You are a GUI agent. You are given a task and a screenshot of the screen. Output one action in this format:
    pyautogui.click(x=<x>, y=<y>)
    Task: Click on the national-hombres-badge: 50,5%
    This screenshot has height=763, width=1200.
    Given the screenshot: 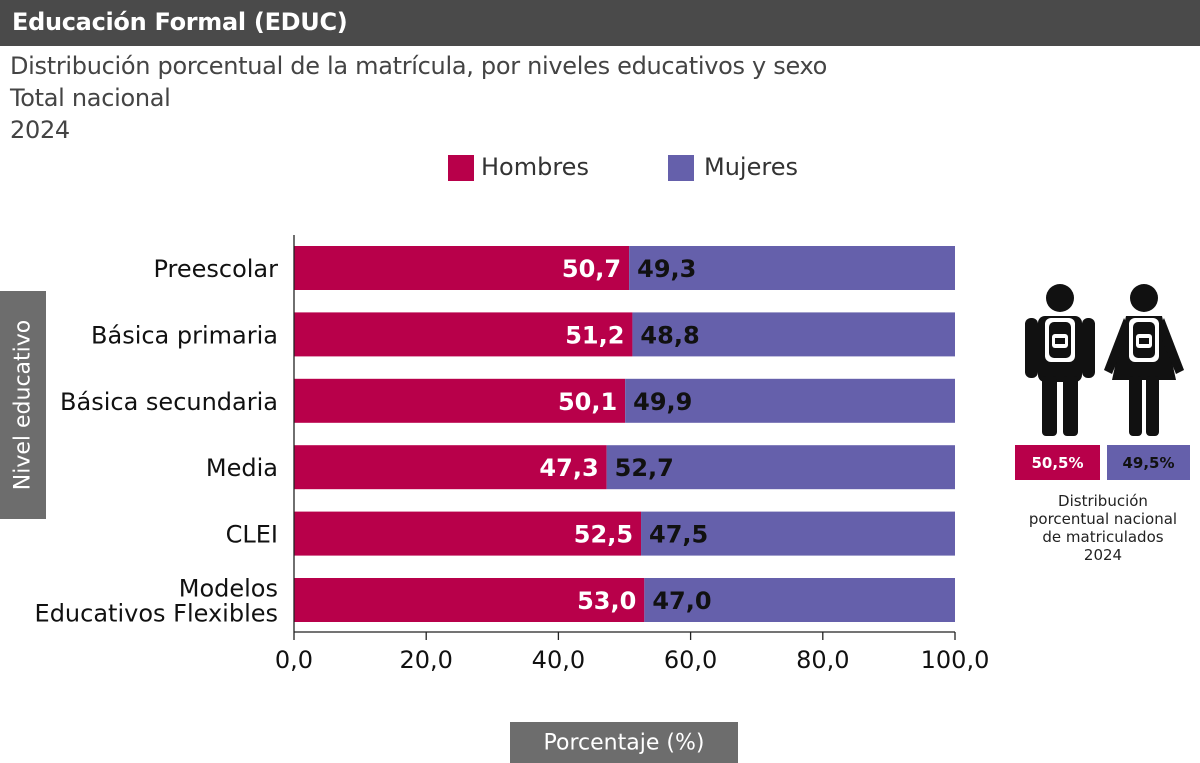 What is the action you would take?
    pyautogui.click(x=1057, y=462)
    